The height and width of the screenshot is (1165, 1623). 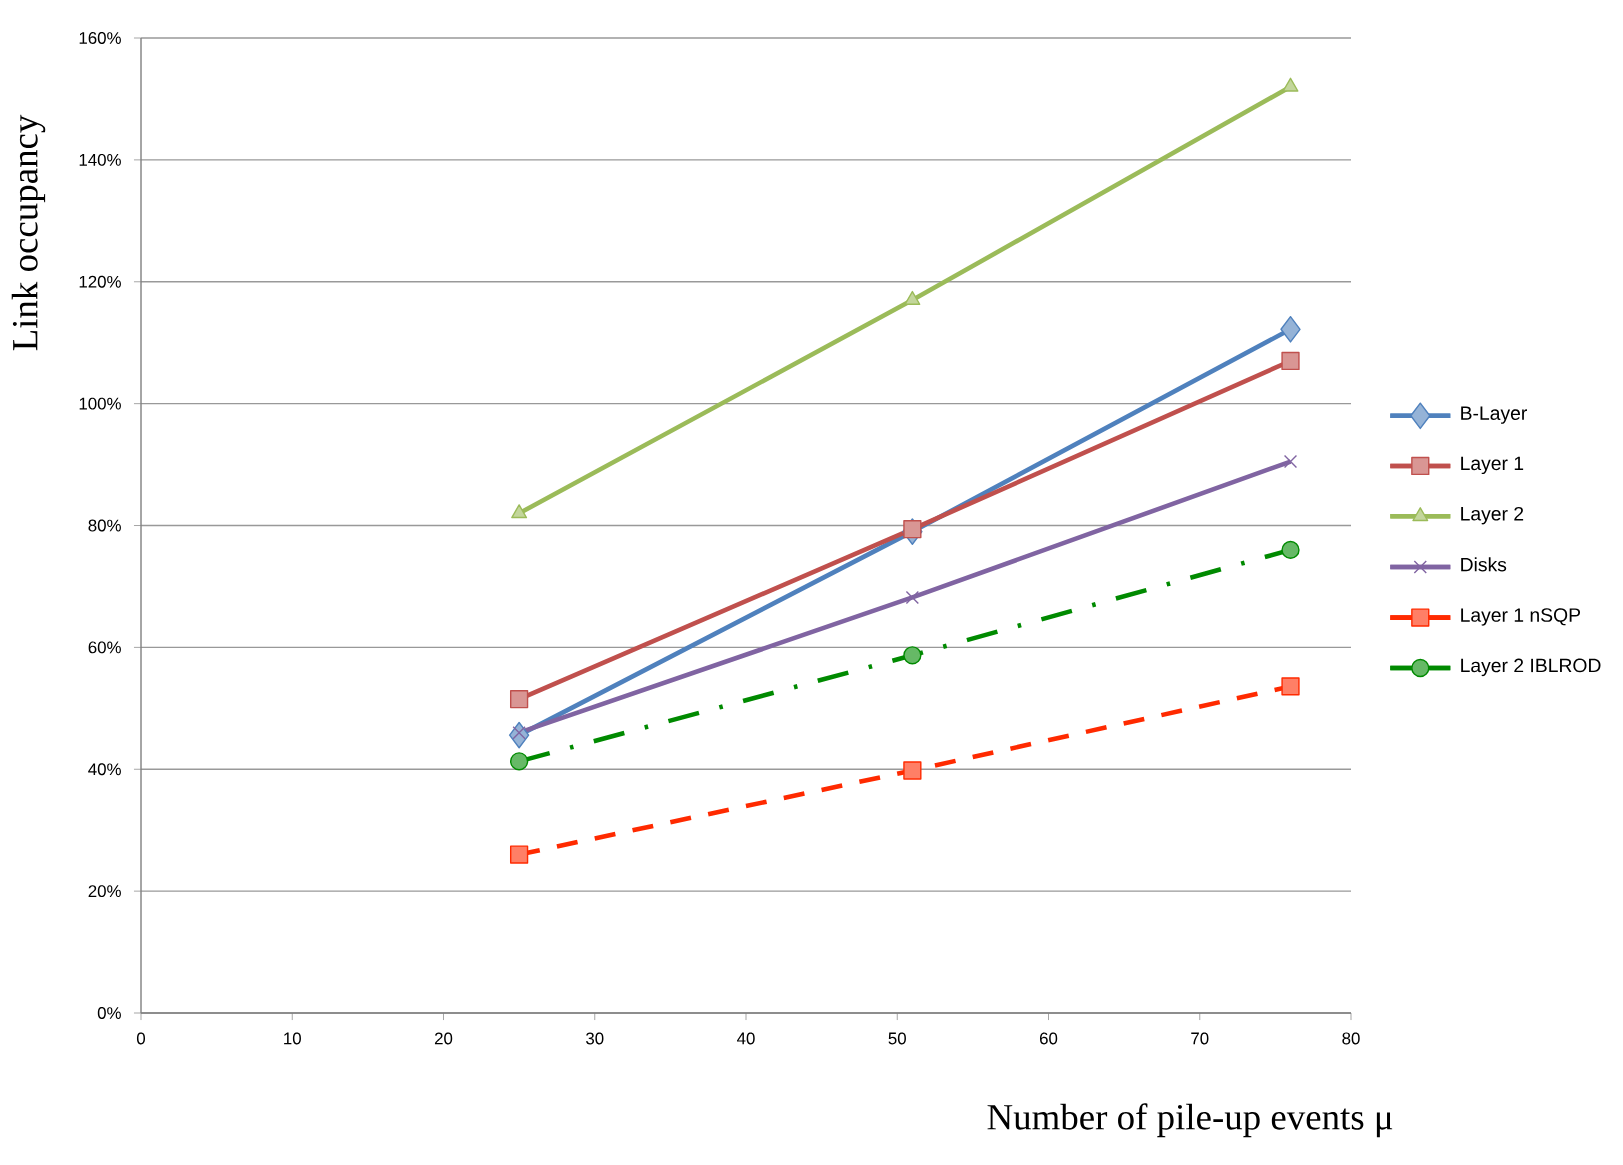 I want to click on y-tick-label: 20%, so click(x=104, y=891).